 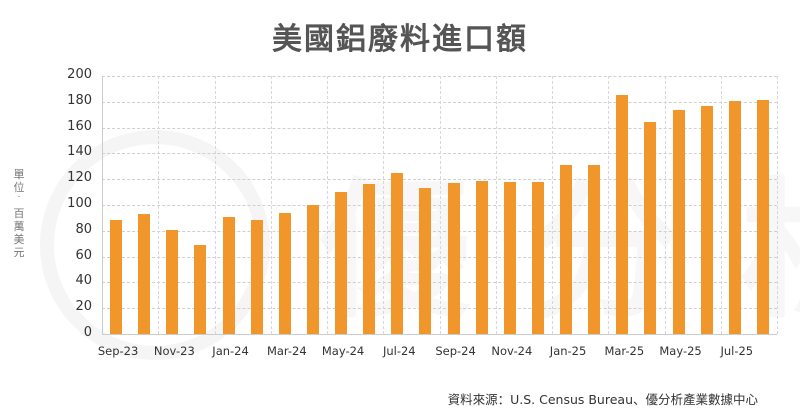 What do you see at coordinates (79, 152) in the screenshot?
I see `y-tick-label: 140` at bounding box center [79, 152].